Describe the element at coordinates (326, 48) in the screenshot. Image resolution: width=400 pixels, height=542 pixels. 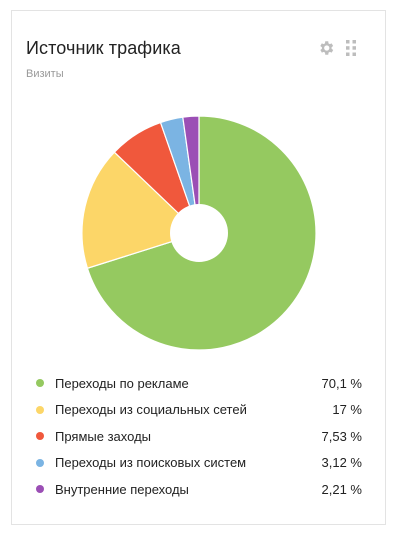
I see `gear-icon` at that location.